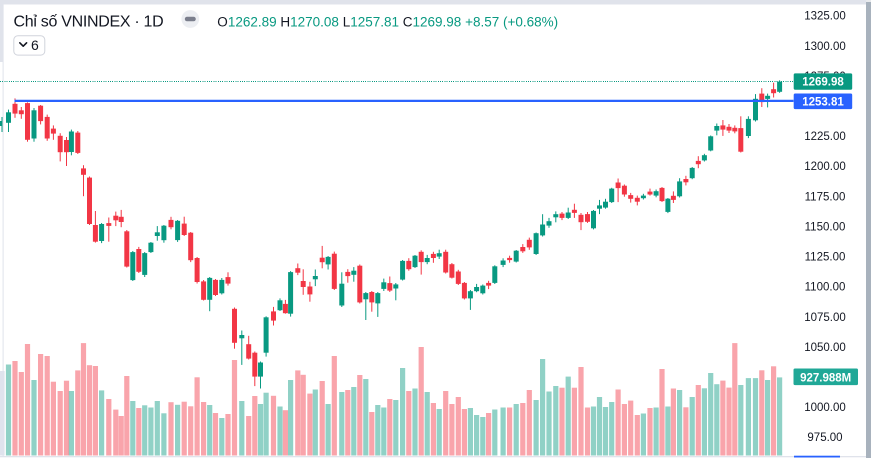 The height and width of the screenshot is (463, 871). What do you see at coordinates (825, 348) in the screenshot?
I see `svg-text: 1050.00` at bounding box center [825, 348].